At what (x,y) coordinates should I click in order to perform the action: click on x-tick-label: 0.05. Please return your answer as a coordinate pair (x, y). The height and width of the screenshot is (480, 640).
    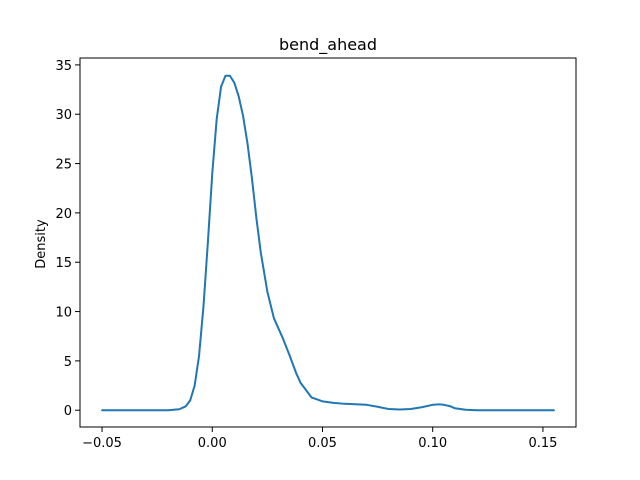
    Looking at the image, I should click on (322, 443).